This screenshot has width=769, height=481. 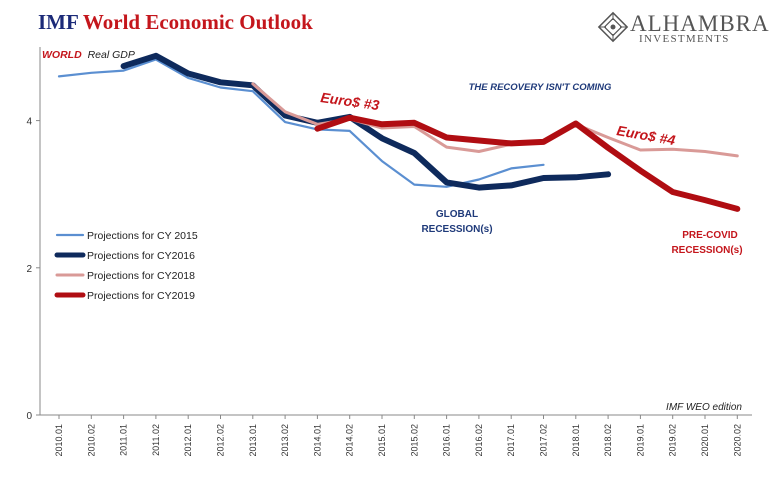 What do you see at coordinates (699, 23) in the screenshot?
I see `logo-name: ALHAMBRA` at bounding box center [699, 23].